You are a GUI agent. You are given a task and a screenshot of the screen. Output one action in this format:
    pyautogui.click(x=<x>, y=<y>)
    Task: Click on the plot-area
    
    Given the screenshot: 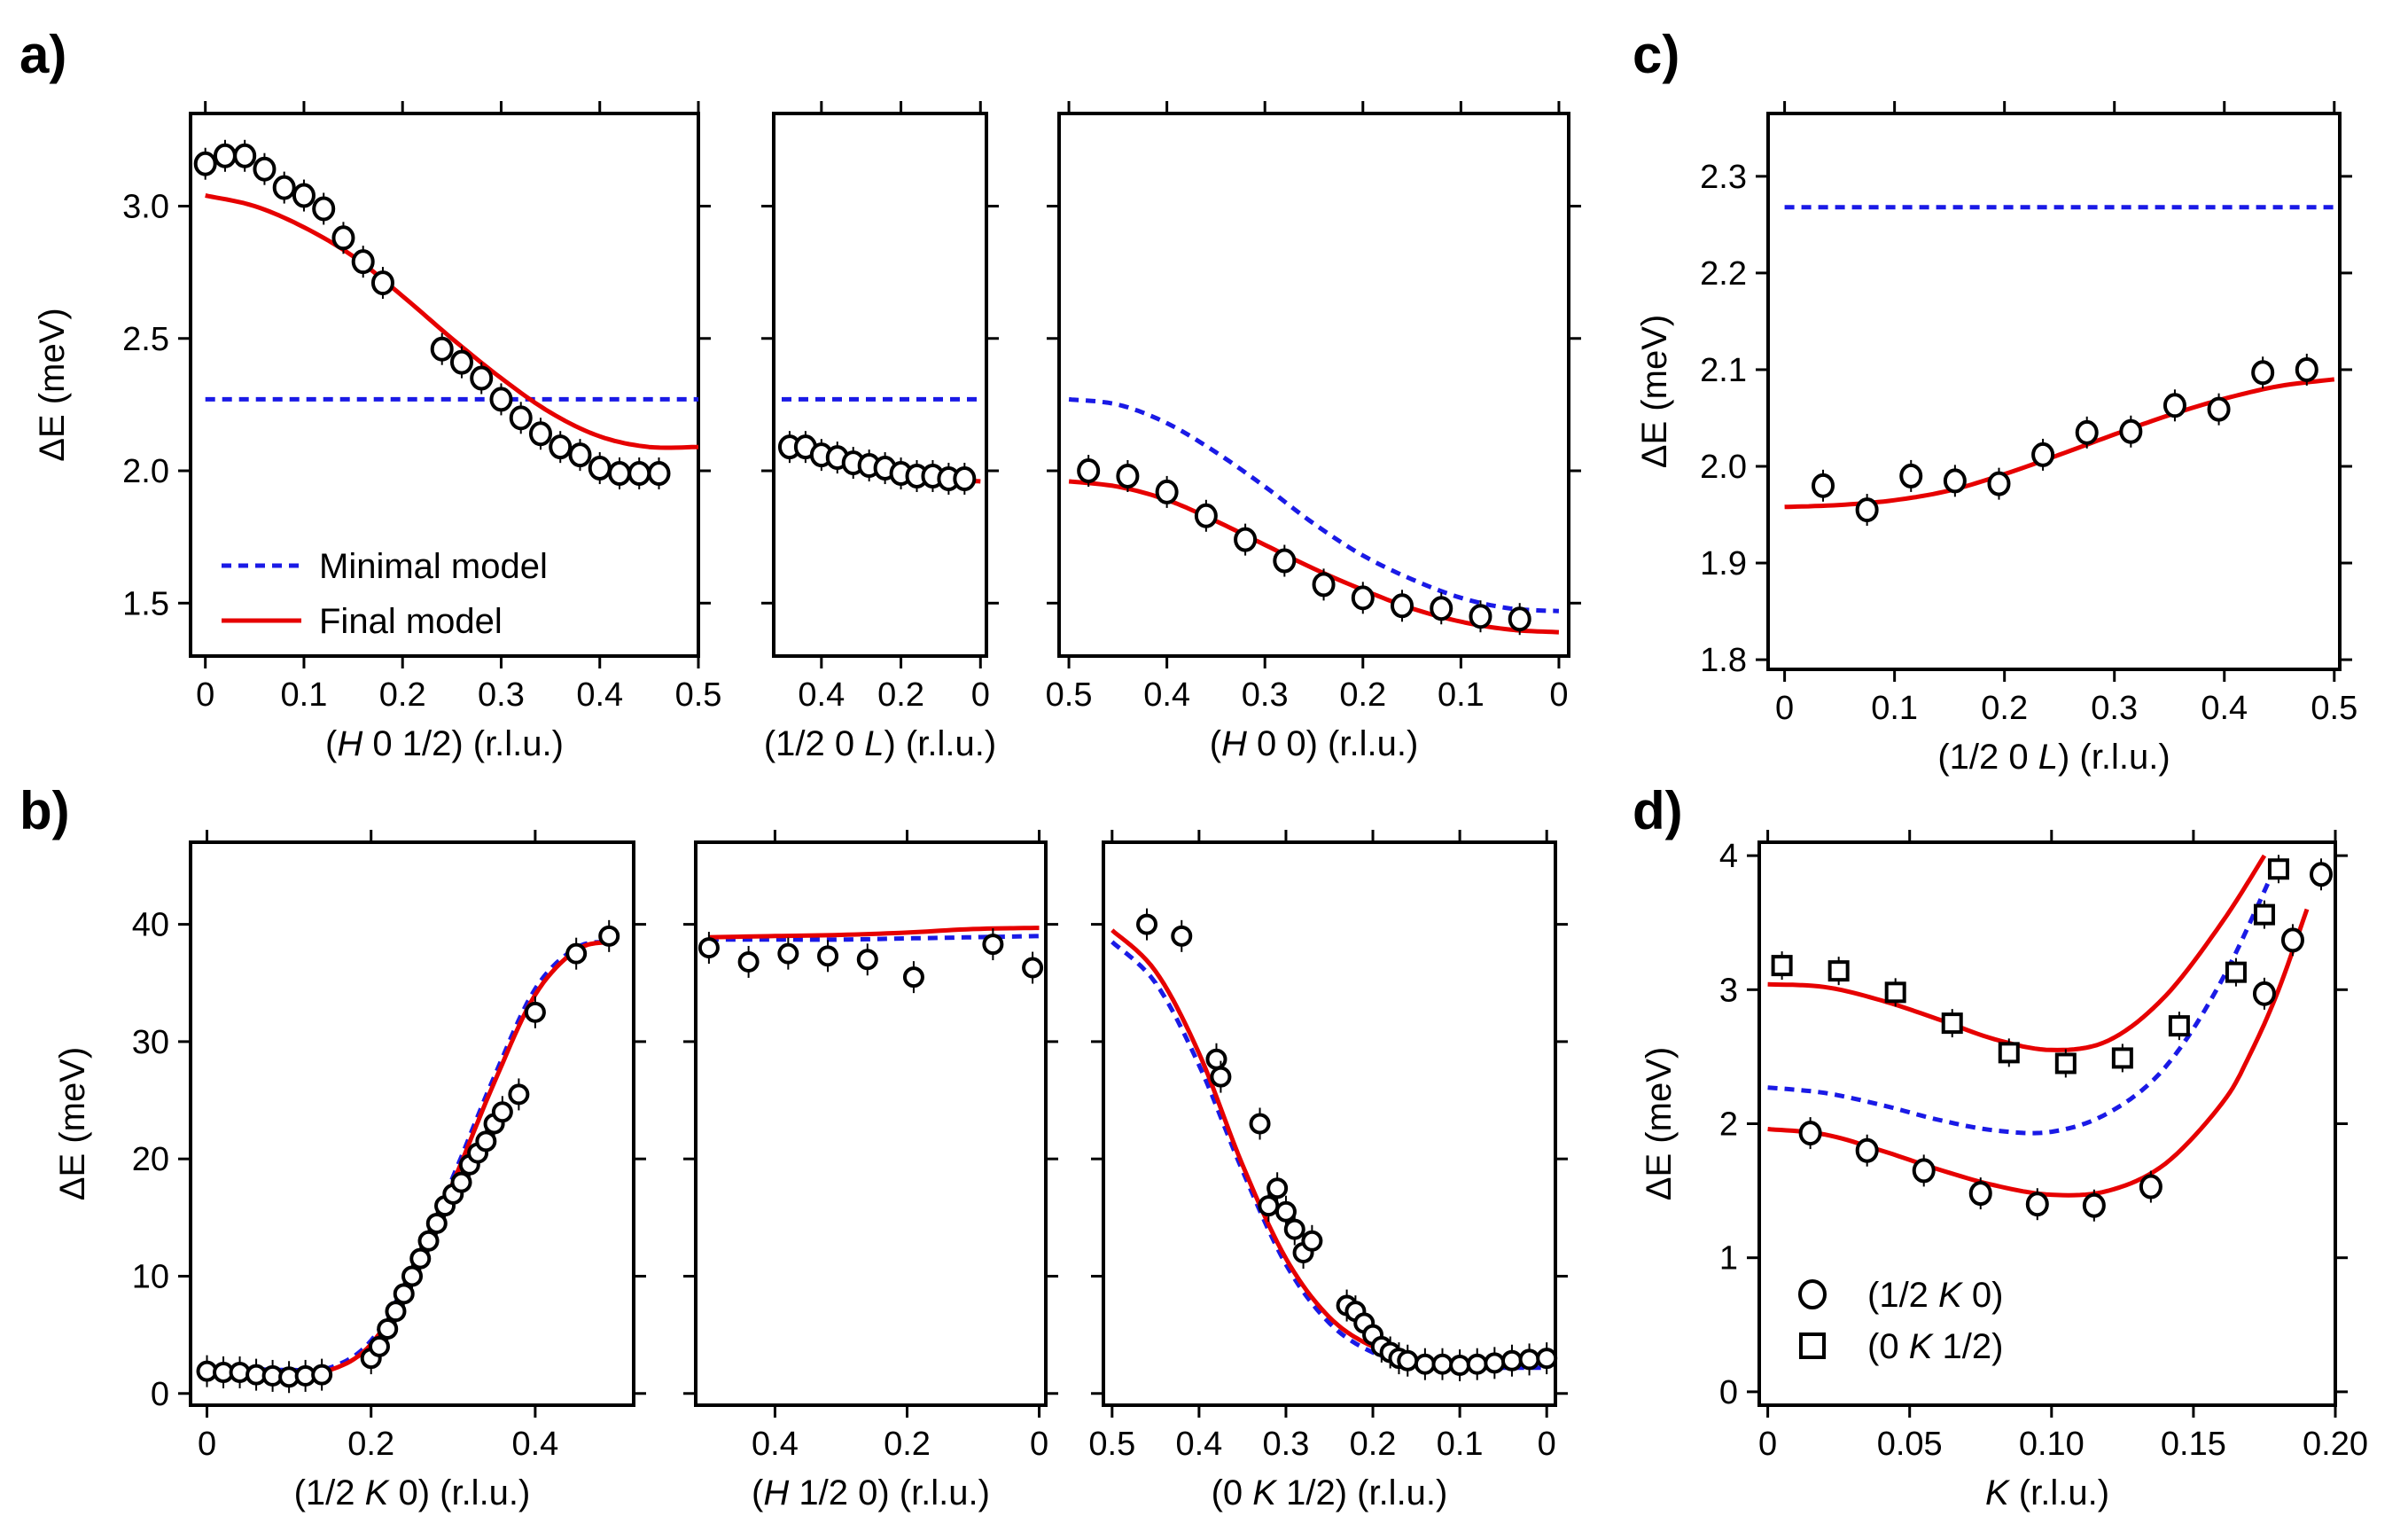 What is the action you would take?
    pyautogui.click(x=408, y=1157)
    